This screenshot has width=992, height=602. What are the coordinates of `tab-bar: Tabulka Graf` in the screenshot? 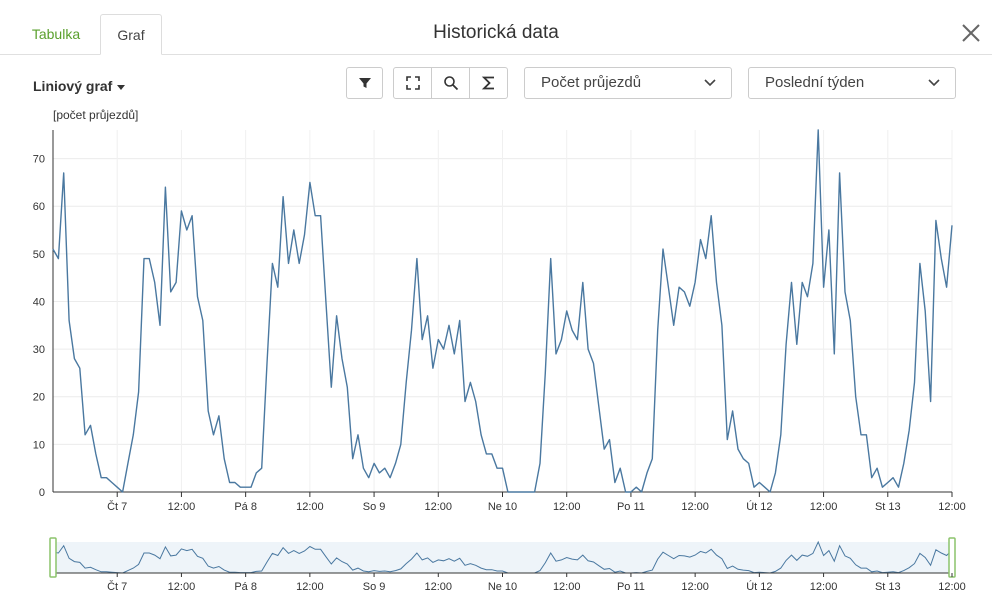 It's located at (496, 27).